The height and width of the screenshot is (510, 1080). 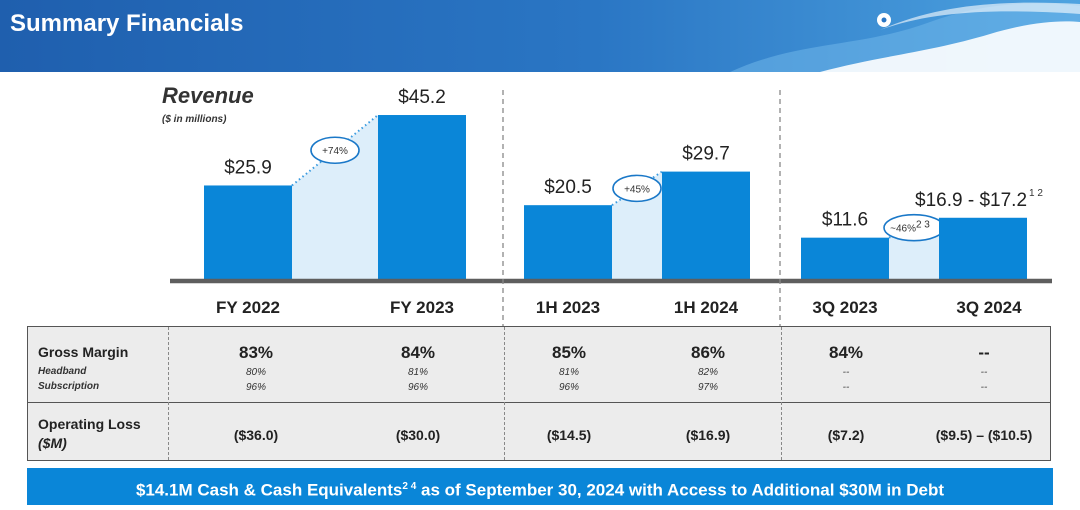 What do you see at coordinates (708, 352) in the screenshot?
I see `gross-margin-value: 86%` at bounding box center [708, 352].